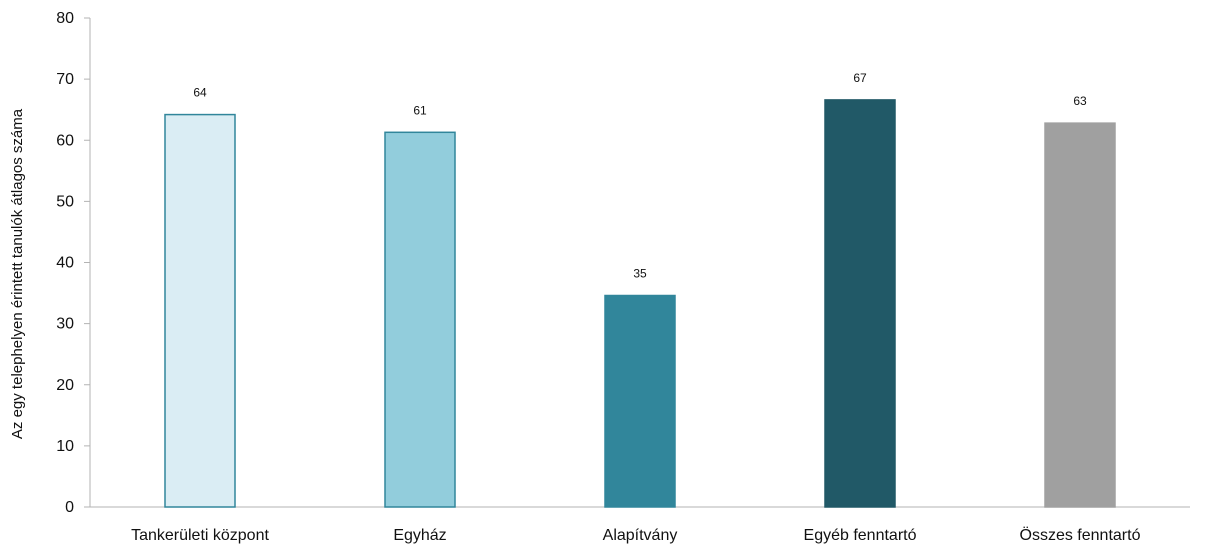  Describe the element at coordinates (200, 93) in the screenshot. I see `data-label-1: 64` at that location.